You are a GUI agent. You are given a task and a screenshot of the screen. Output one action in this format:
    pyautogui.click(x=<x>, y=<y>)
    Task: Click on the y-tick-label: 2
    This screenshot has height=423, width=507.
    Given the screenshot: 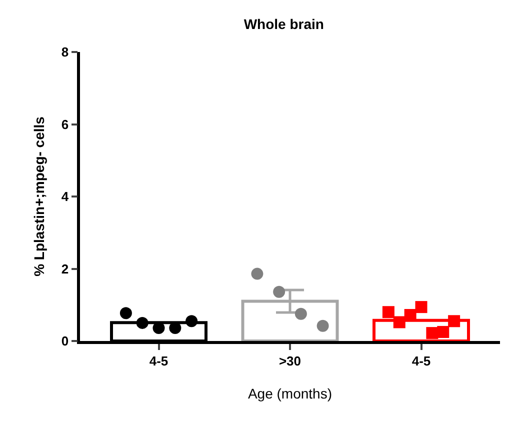 What is the action you would take?
    pyautogui.click(x=65, y=268)
    